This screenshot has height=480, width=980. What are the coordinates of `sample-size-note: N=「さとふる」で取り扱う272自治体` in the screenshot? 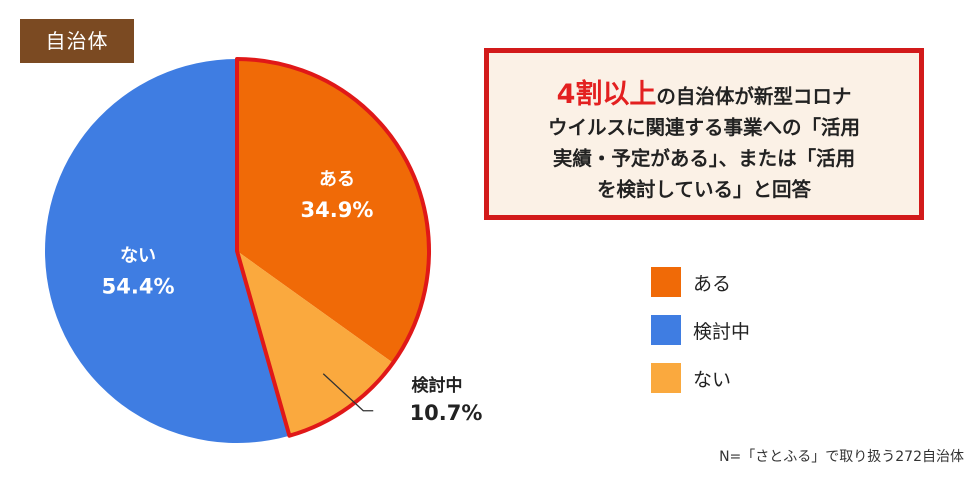 It's located at (841, 457).